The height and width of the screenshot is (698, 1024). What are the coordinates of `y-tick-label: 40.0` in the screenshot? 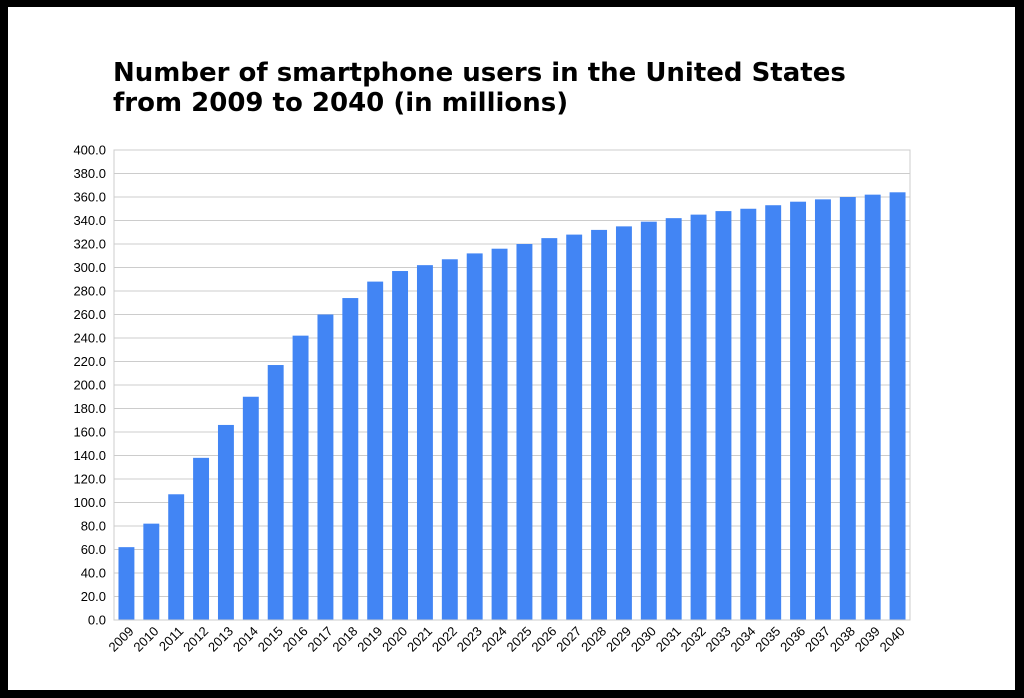 It's located at (93, 573).